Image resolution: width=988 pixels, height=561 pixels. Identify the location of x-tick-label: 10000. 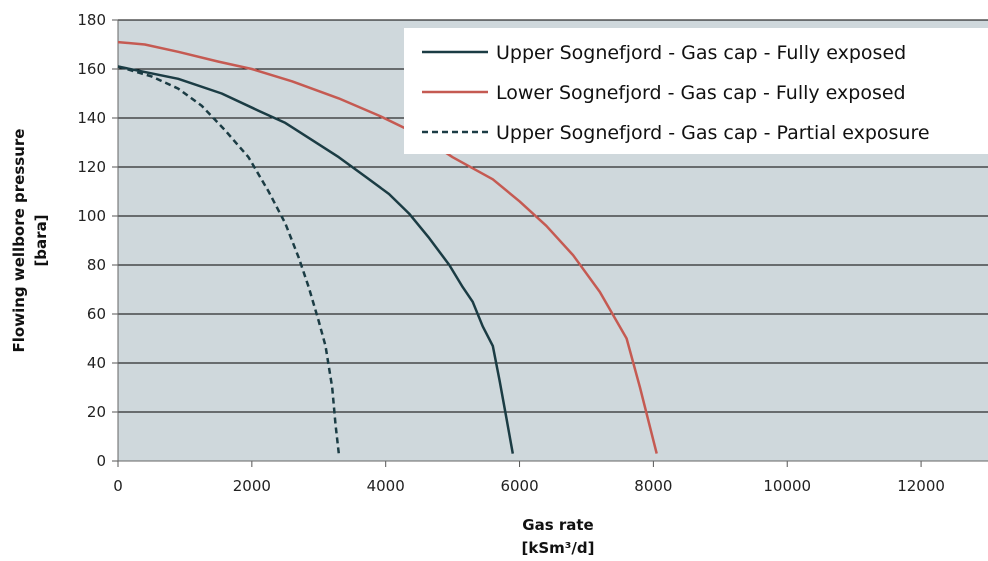
(787, 486).